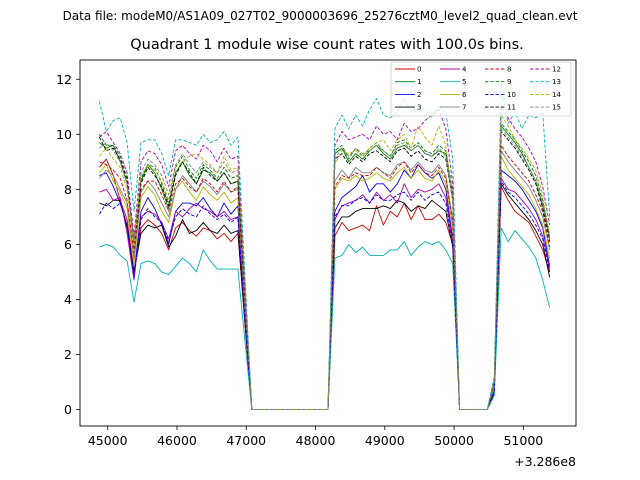  What do you see at coordinates (464, 82) in the screenshot?
I see `legend-label-5: 5` at bounding box center [464, 82].